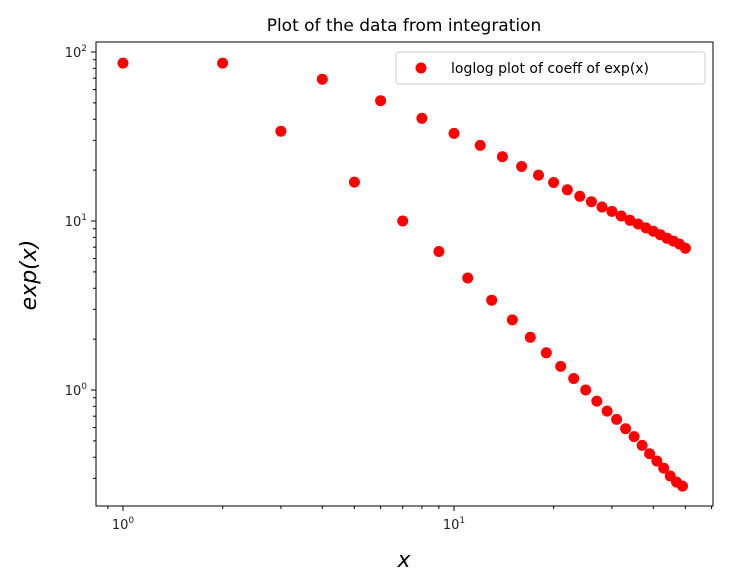  I want to click on y-tick-label: 10¹, so click(76, 221).